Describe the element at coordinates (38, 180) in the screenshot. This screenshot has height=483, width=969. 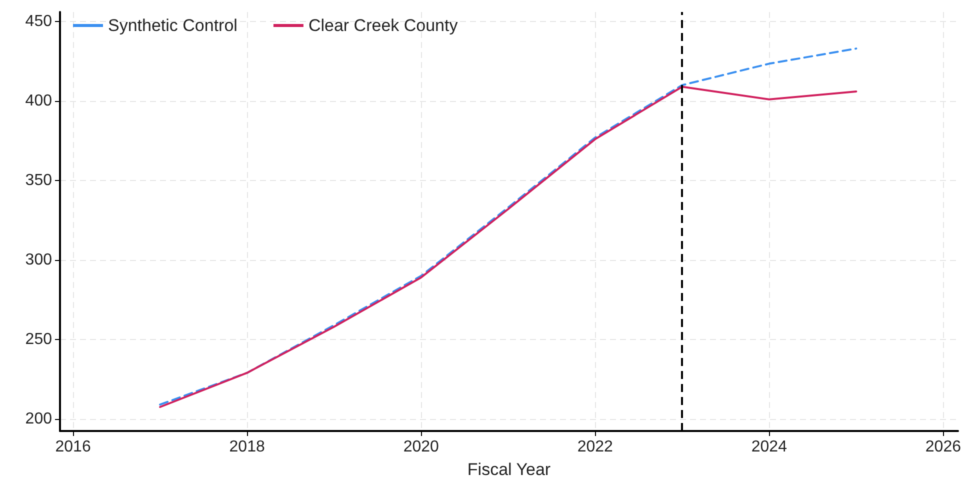
I see `y-tick-label: 350` at that location.